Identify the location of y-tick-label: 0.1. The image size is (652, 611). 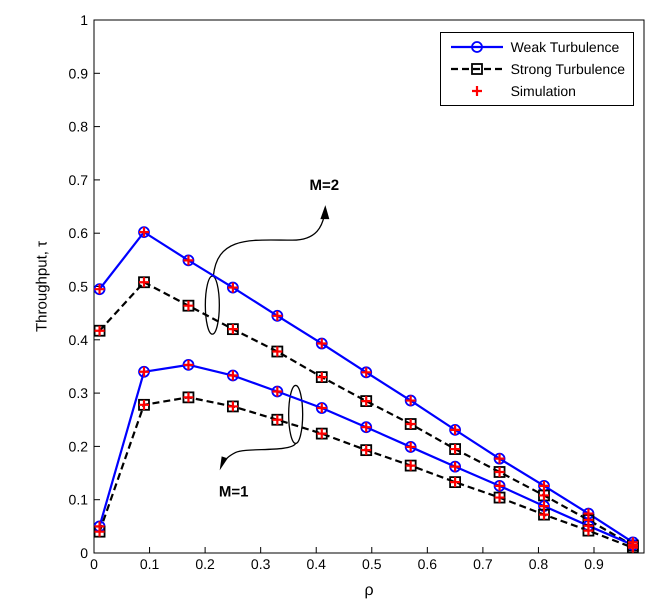
(78, 500).